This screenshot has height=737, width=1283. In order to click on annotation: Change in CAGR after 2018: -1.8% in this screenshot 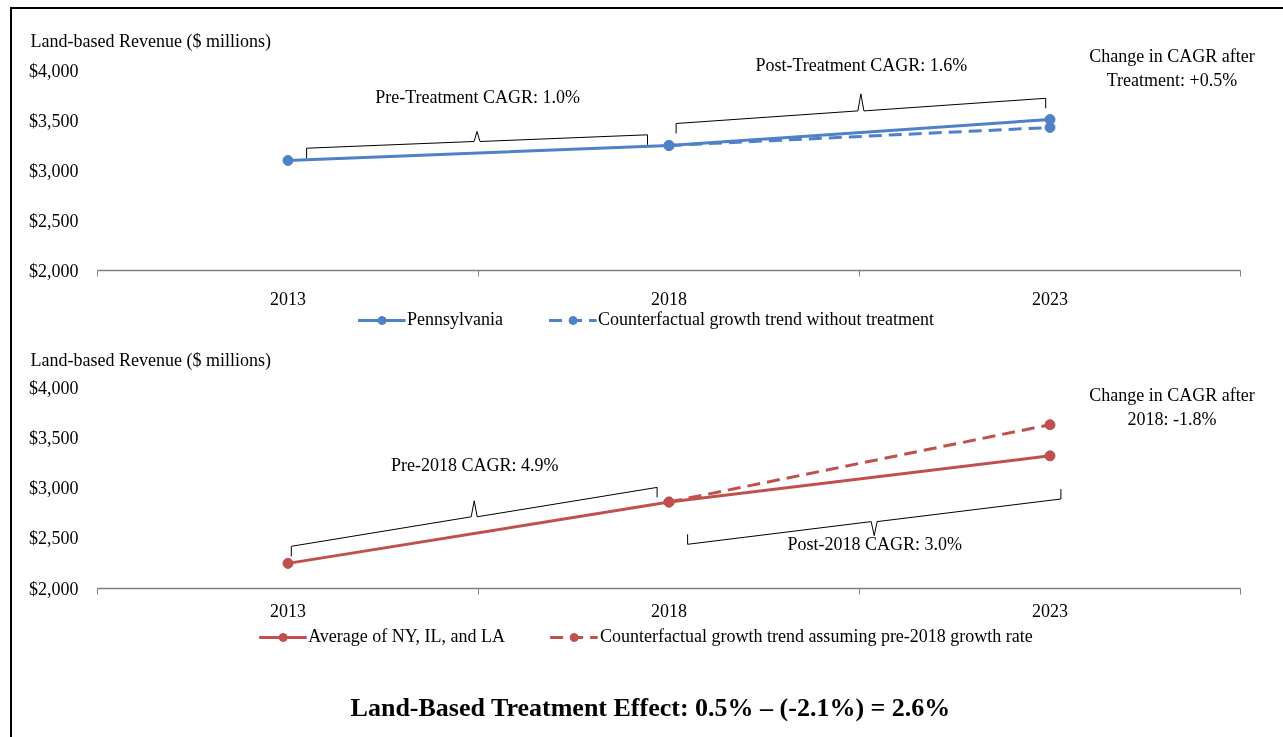, I will do `click(1172, 406)`.